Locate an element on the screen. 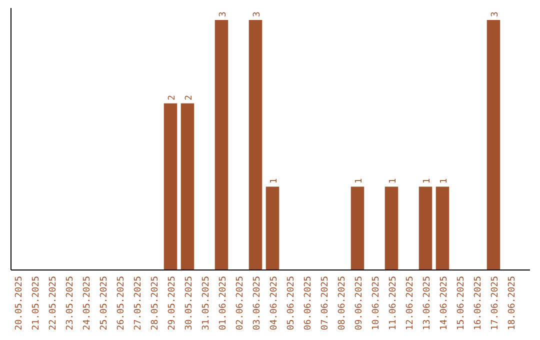 The height and width of the screenshot is (340, 540). x-tick-label: 06.06.2025 is located at coordinates (309, 303).